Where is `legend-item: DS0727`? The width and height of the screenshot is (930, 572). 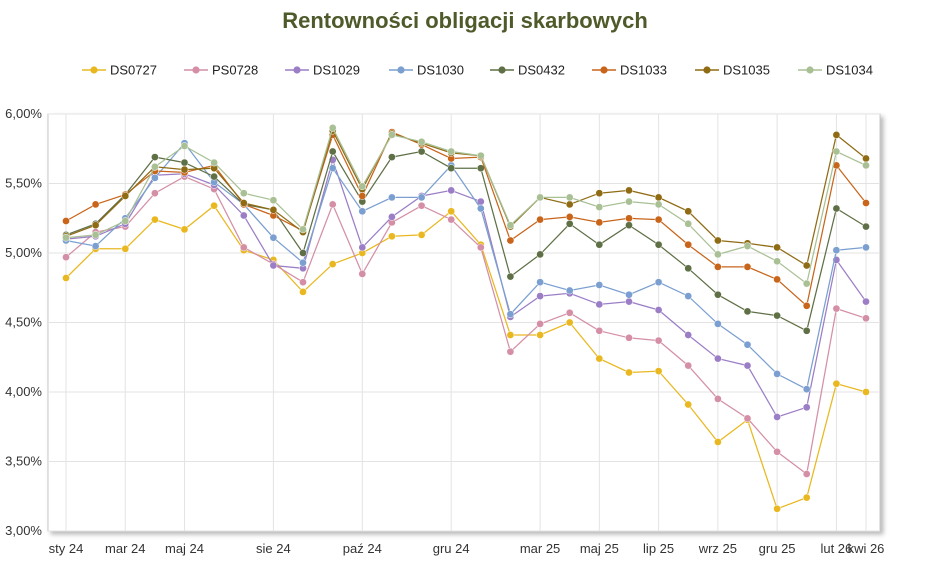
legend-item: DS0727 is located at coordinates (119, 70).